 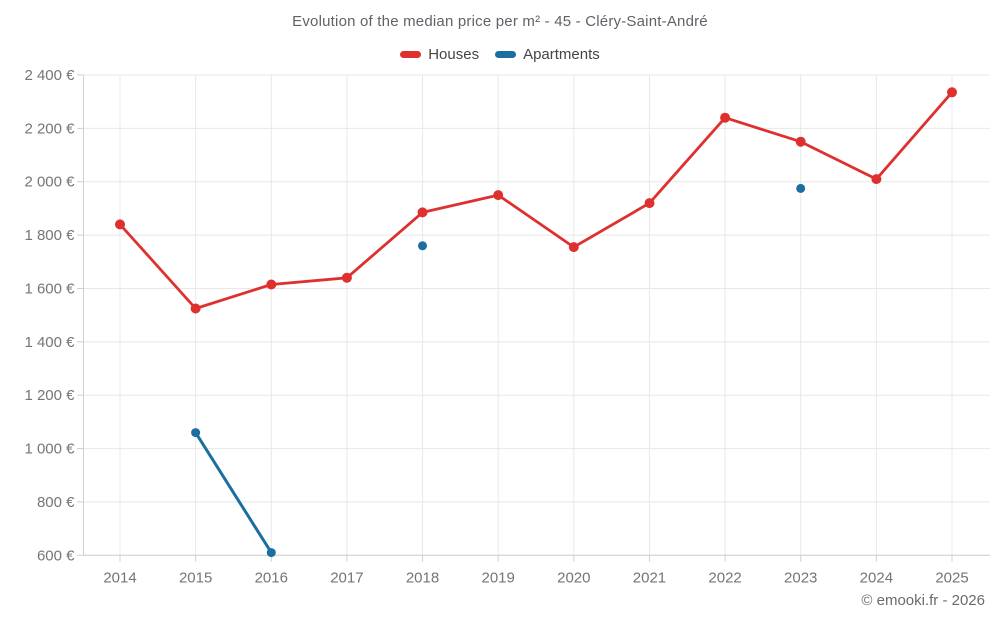 I want to click on x-axis-label: 2015, so click(x=195, y=577).